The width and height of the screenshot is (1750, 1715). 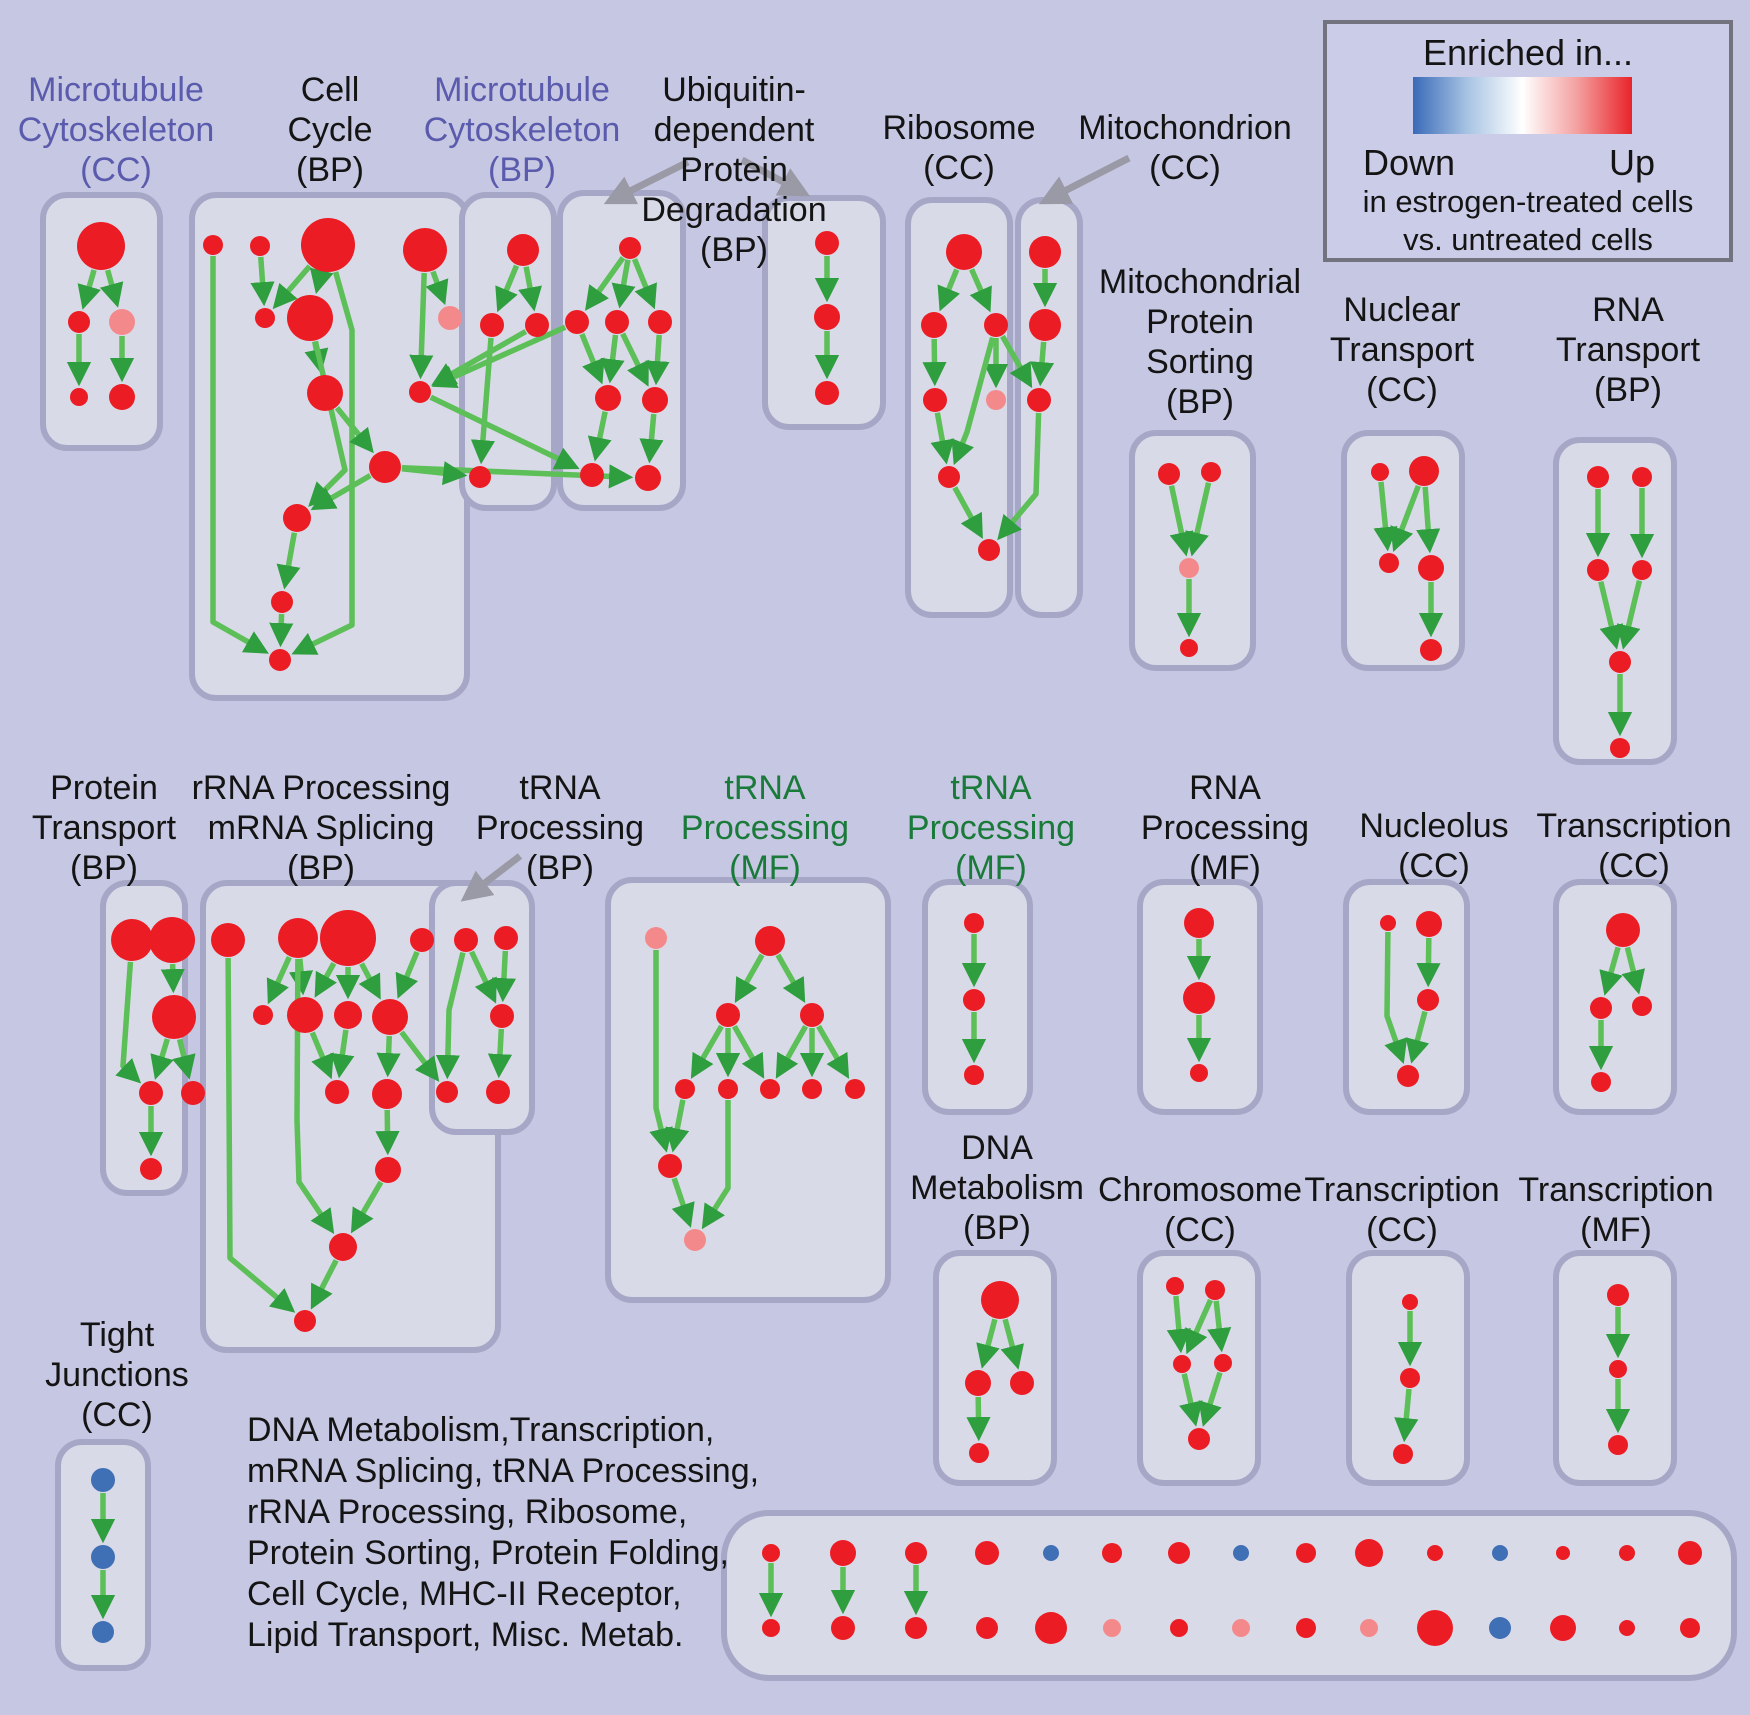 I want to click on label-mito-protein-sorting-bp-line: (BP), so click(x=1200, y=402).